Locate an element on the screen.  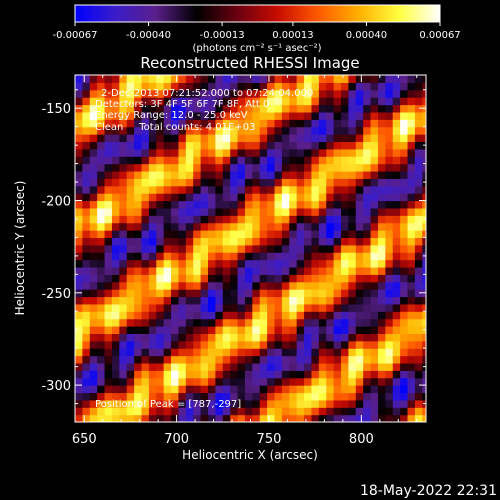
annotation-energy-range: Energy Range: 12.0 - 25.0 keV is located at coordinates (171, 115).